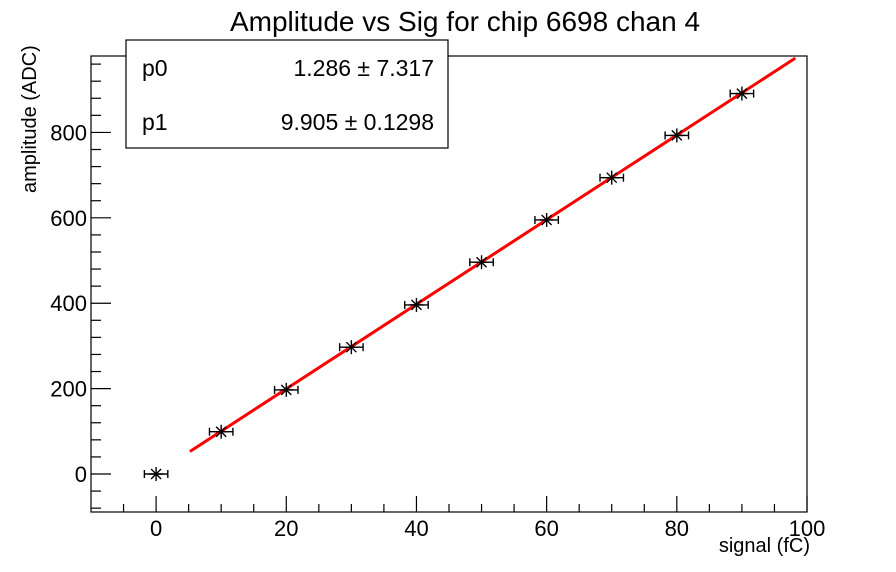 The height and width of the screenshot is (572, 896). I want to click on y-tick-label: 200, so click(68, 389).